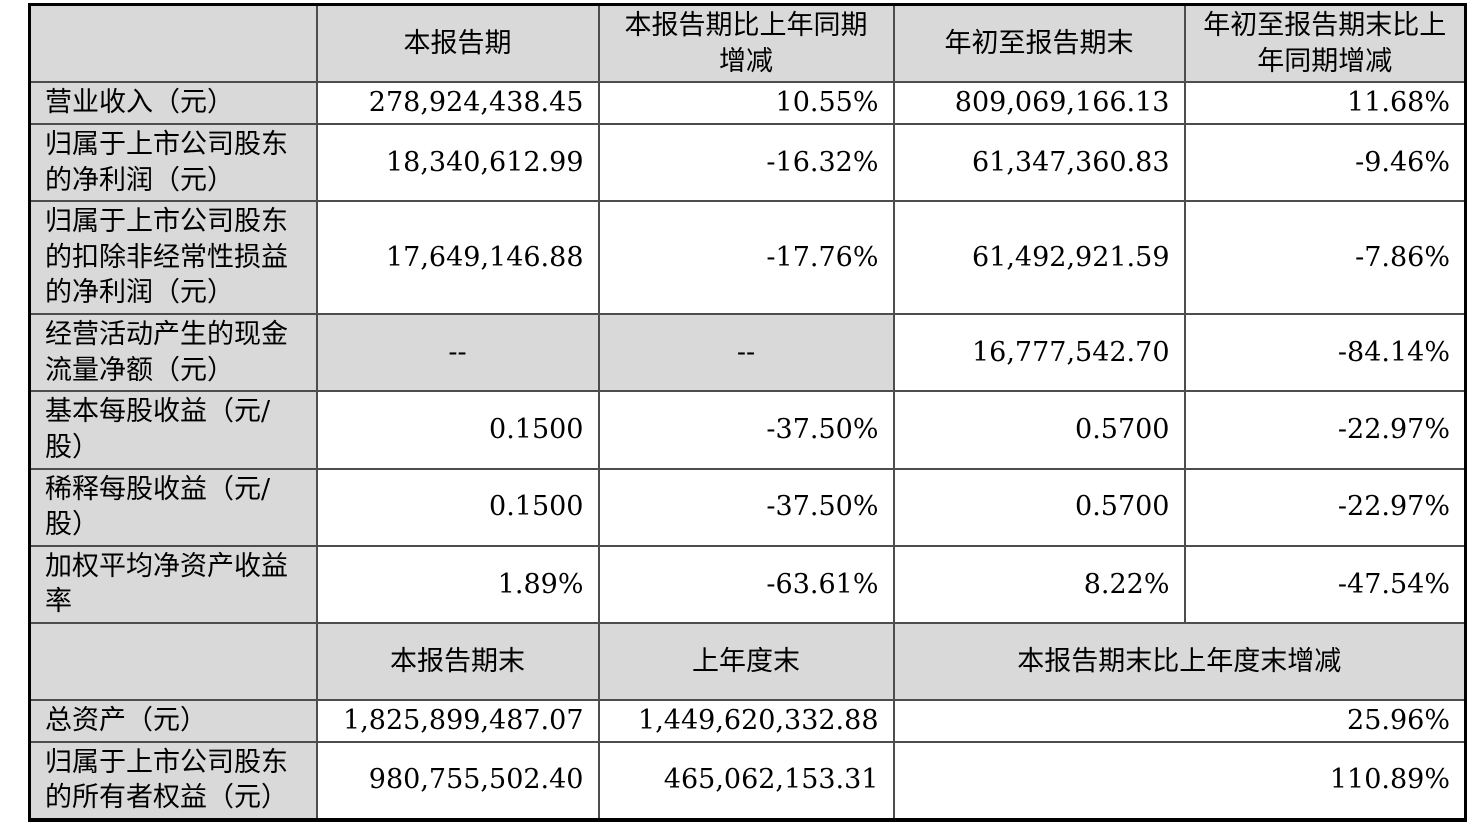 This screenshot has width=1480, height=822. Describe the element at coordinates (457, 721) in the screenshot. I see `end-of-period-cell: 1,825,899,487.07` at that location.